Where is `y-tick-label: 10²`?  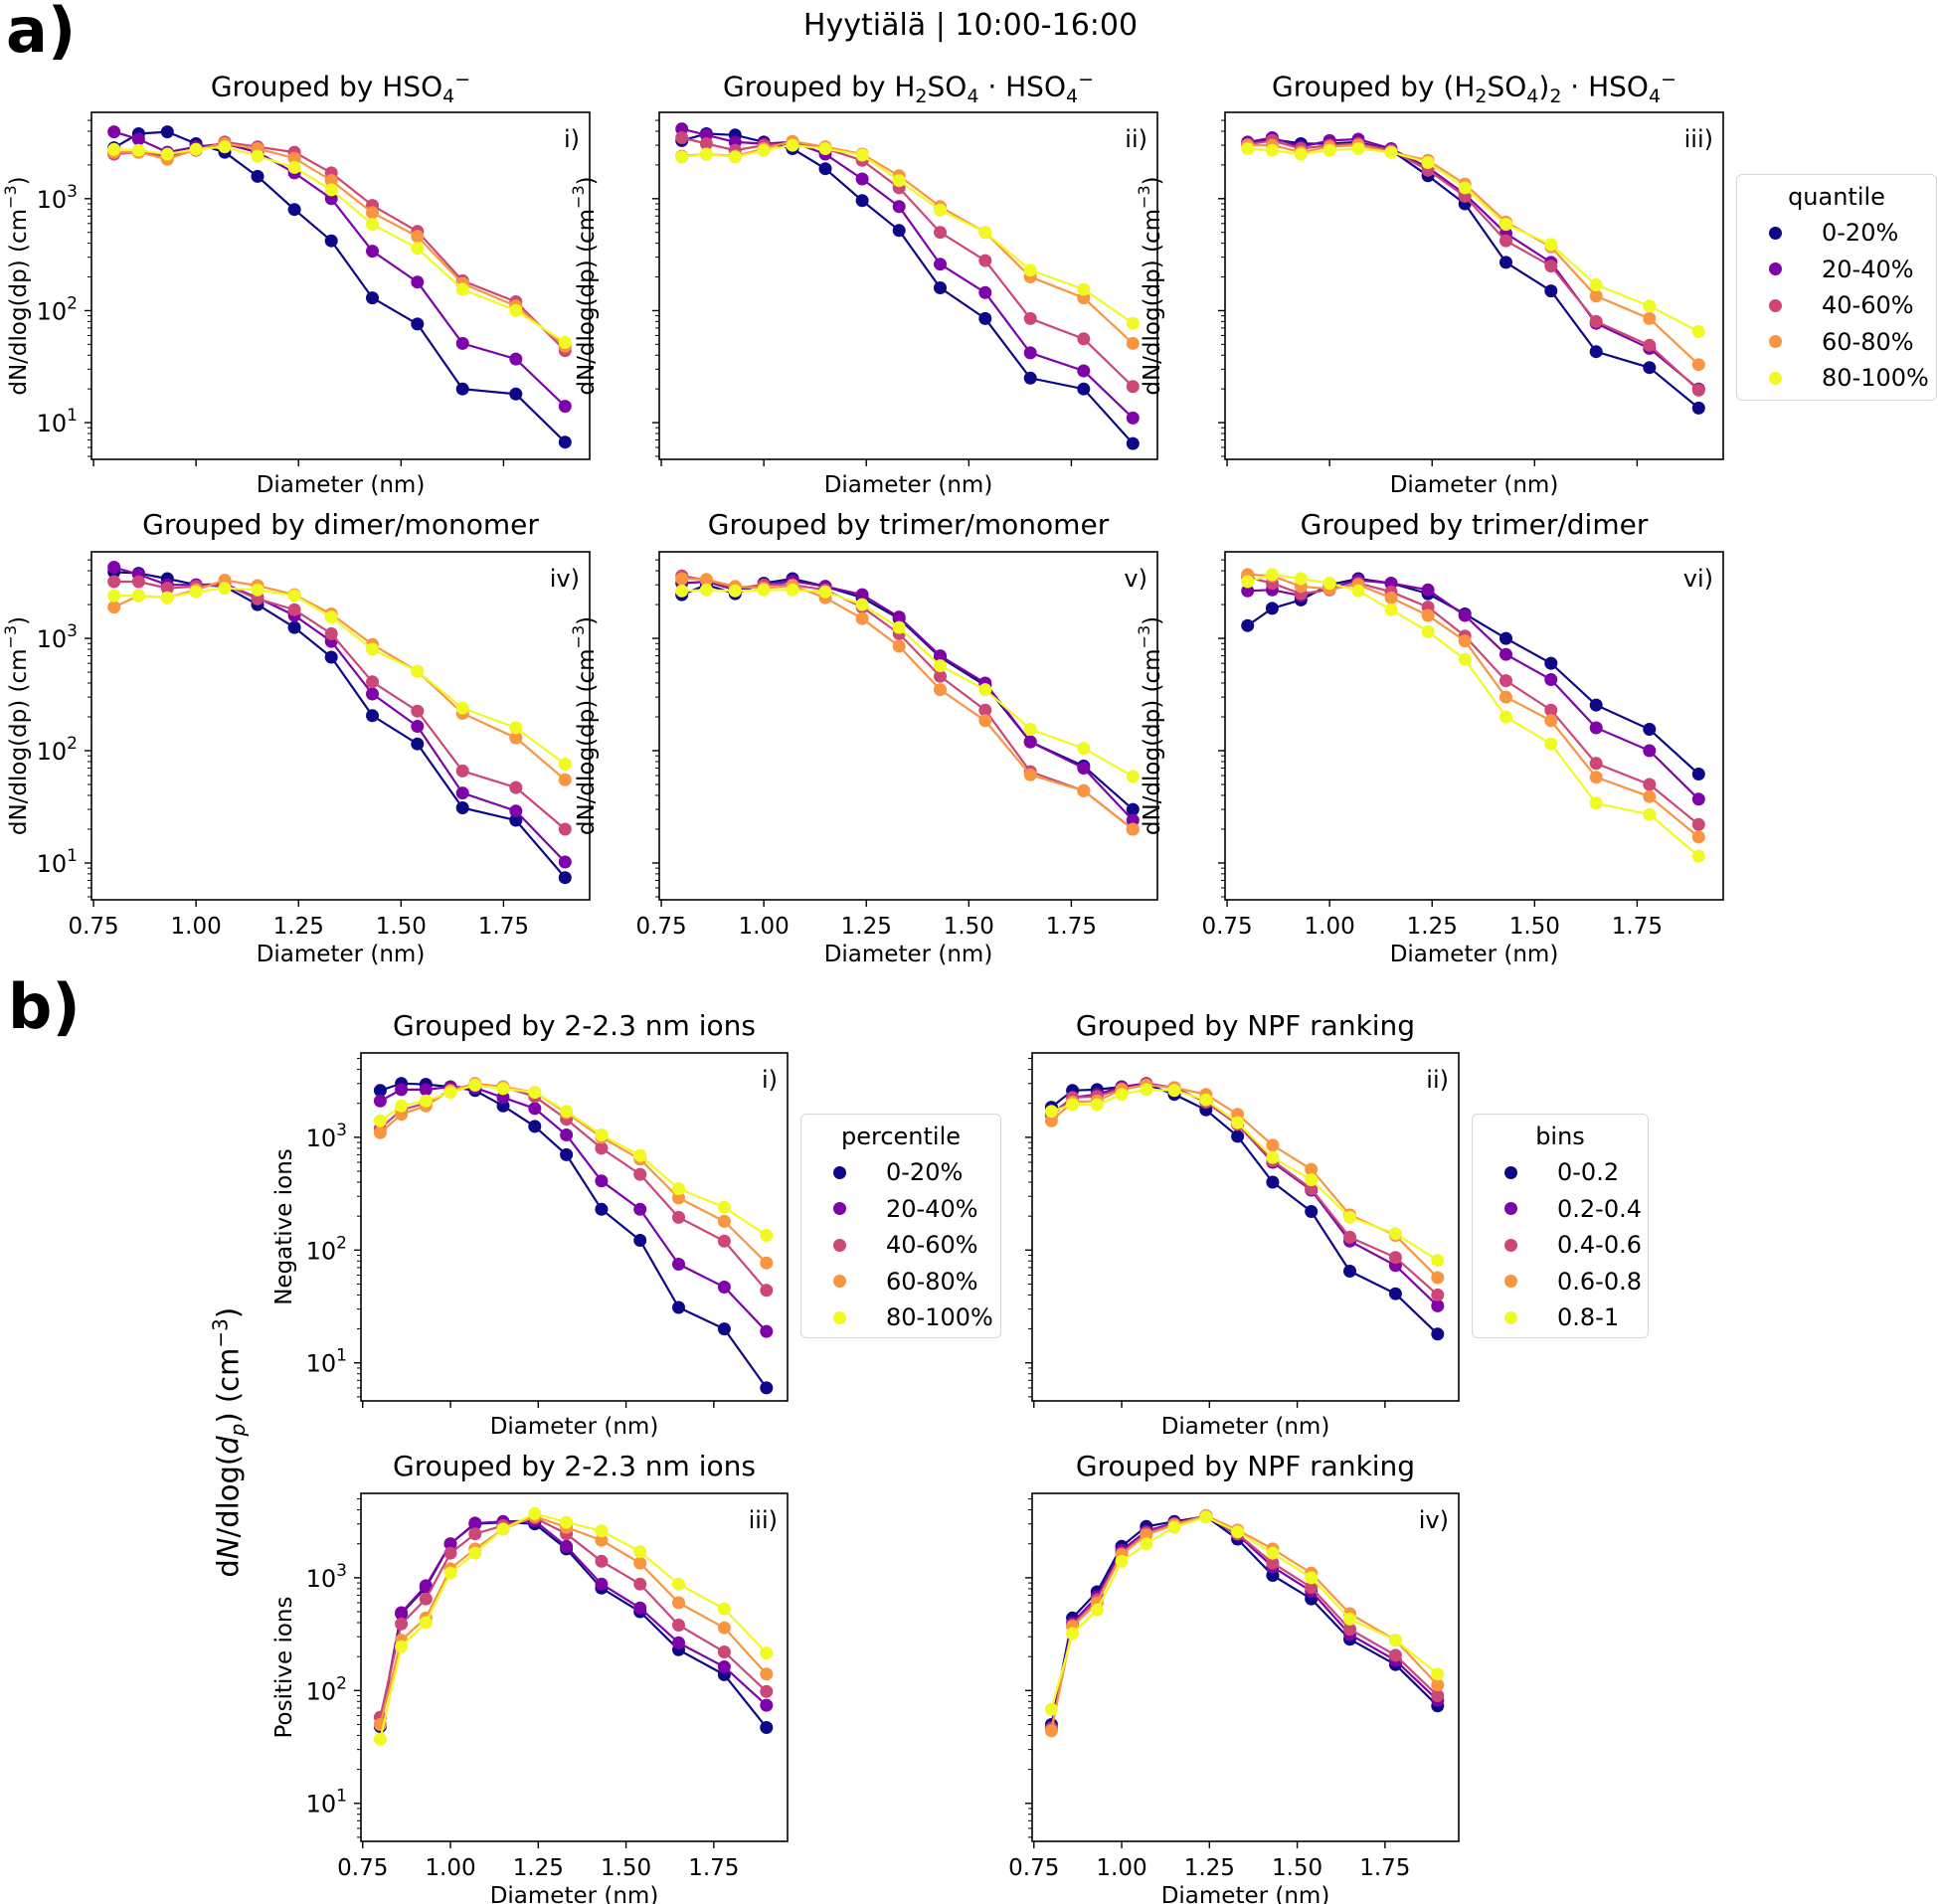
y-tick-label: 10² is located at coordinates (326, 1689).